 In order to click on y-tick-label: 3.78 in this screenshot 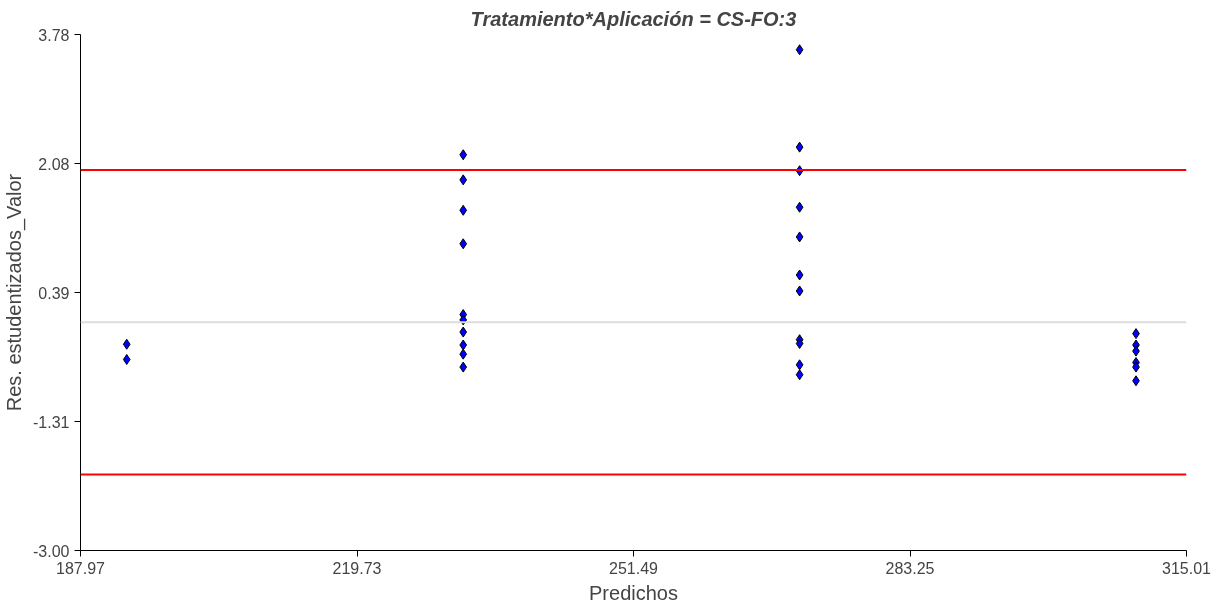, I will do `click(54, 35)`.